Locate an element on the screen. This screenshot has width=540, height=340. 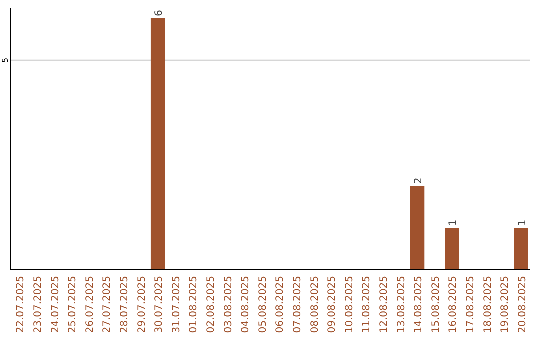
x-tick-label: 10.08.2025 is located at coordinates (350, 305).